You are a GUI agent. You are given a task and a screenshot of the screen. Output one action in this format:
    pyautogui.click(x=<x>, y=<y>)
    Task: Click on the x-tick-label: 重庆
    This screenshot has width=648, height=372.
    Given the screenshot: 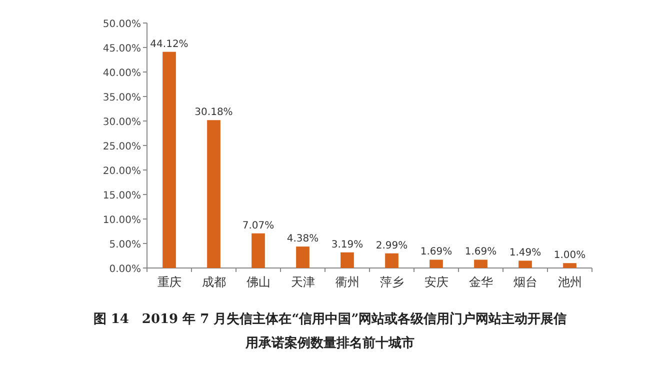 What is the action you would take?
    pyautogui.click(x=169, y=282)
    